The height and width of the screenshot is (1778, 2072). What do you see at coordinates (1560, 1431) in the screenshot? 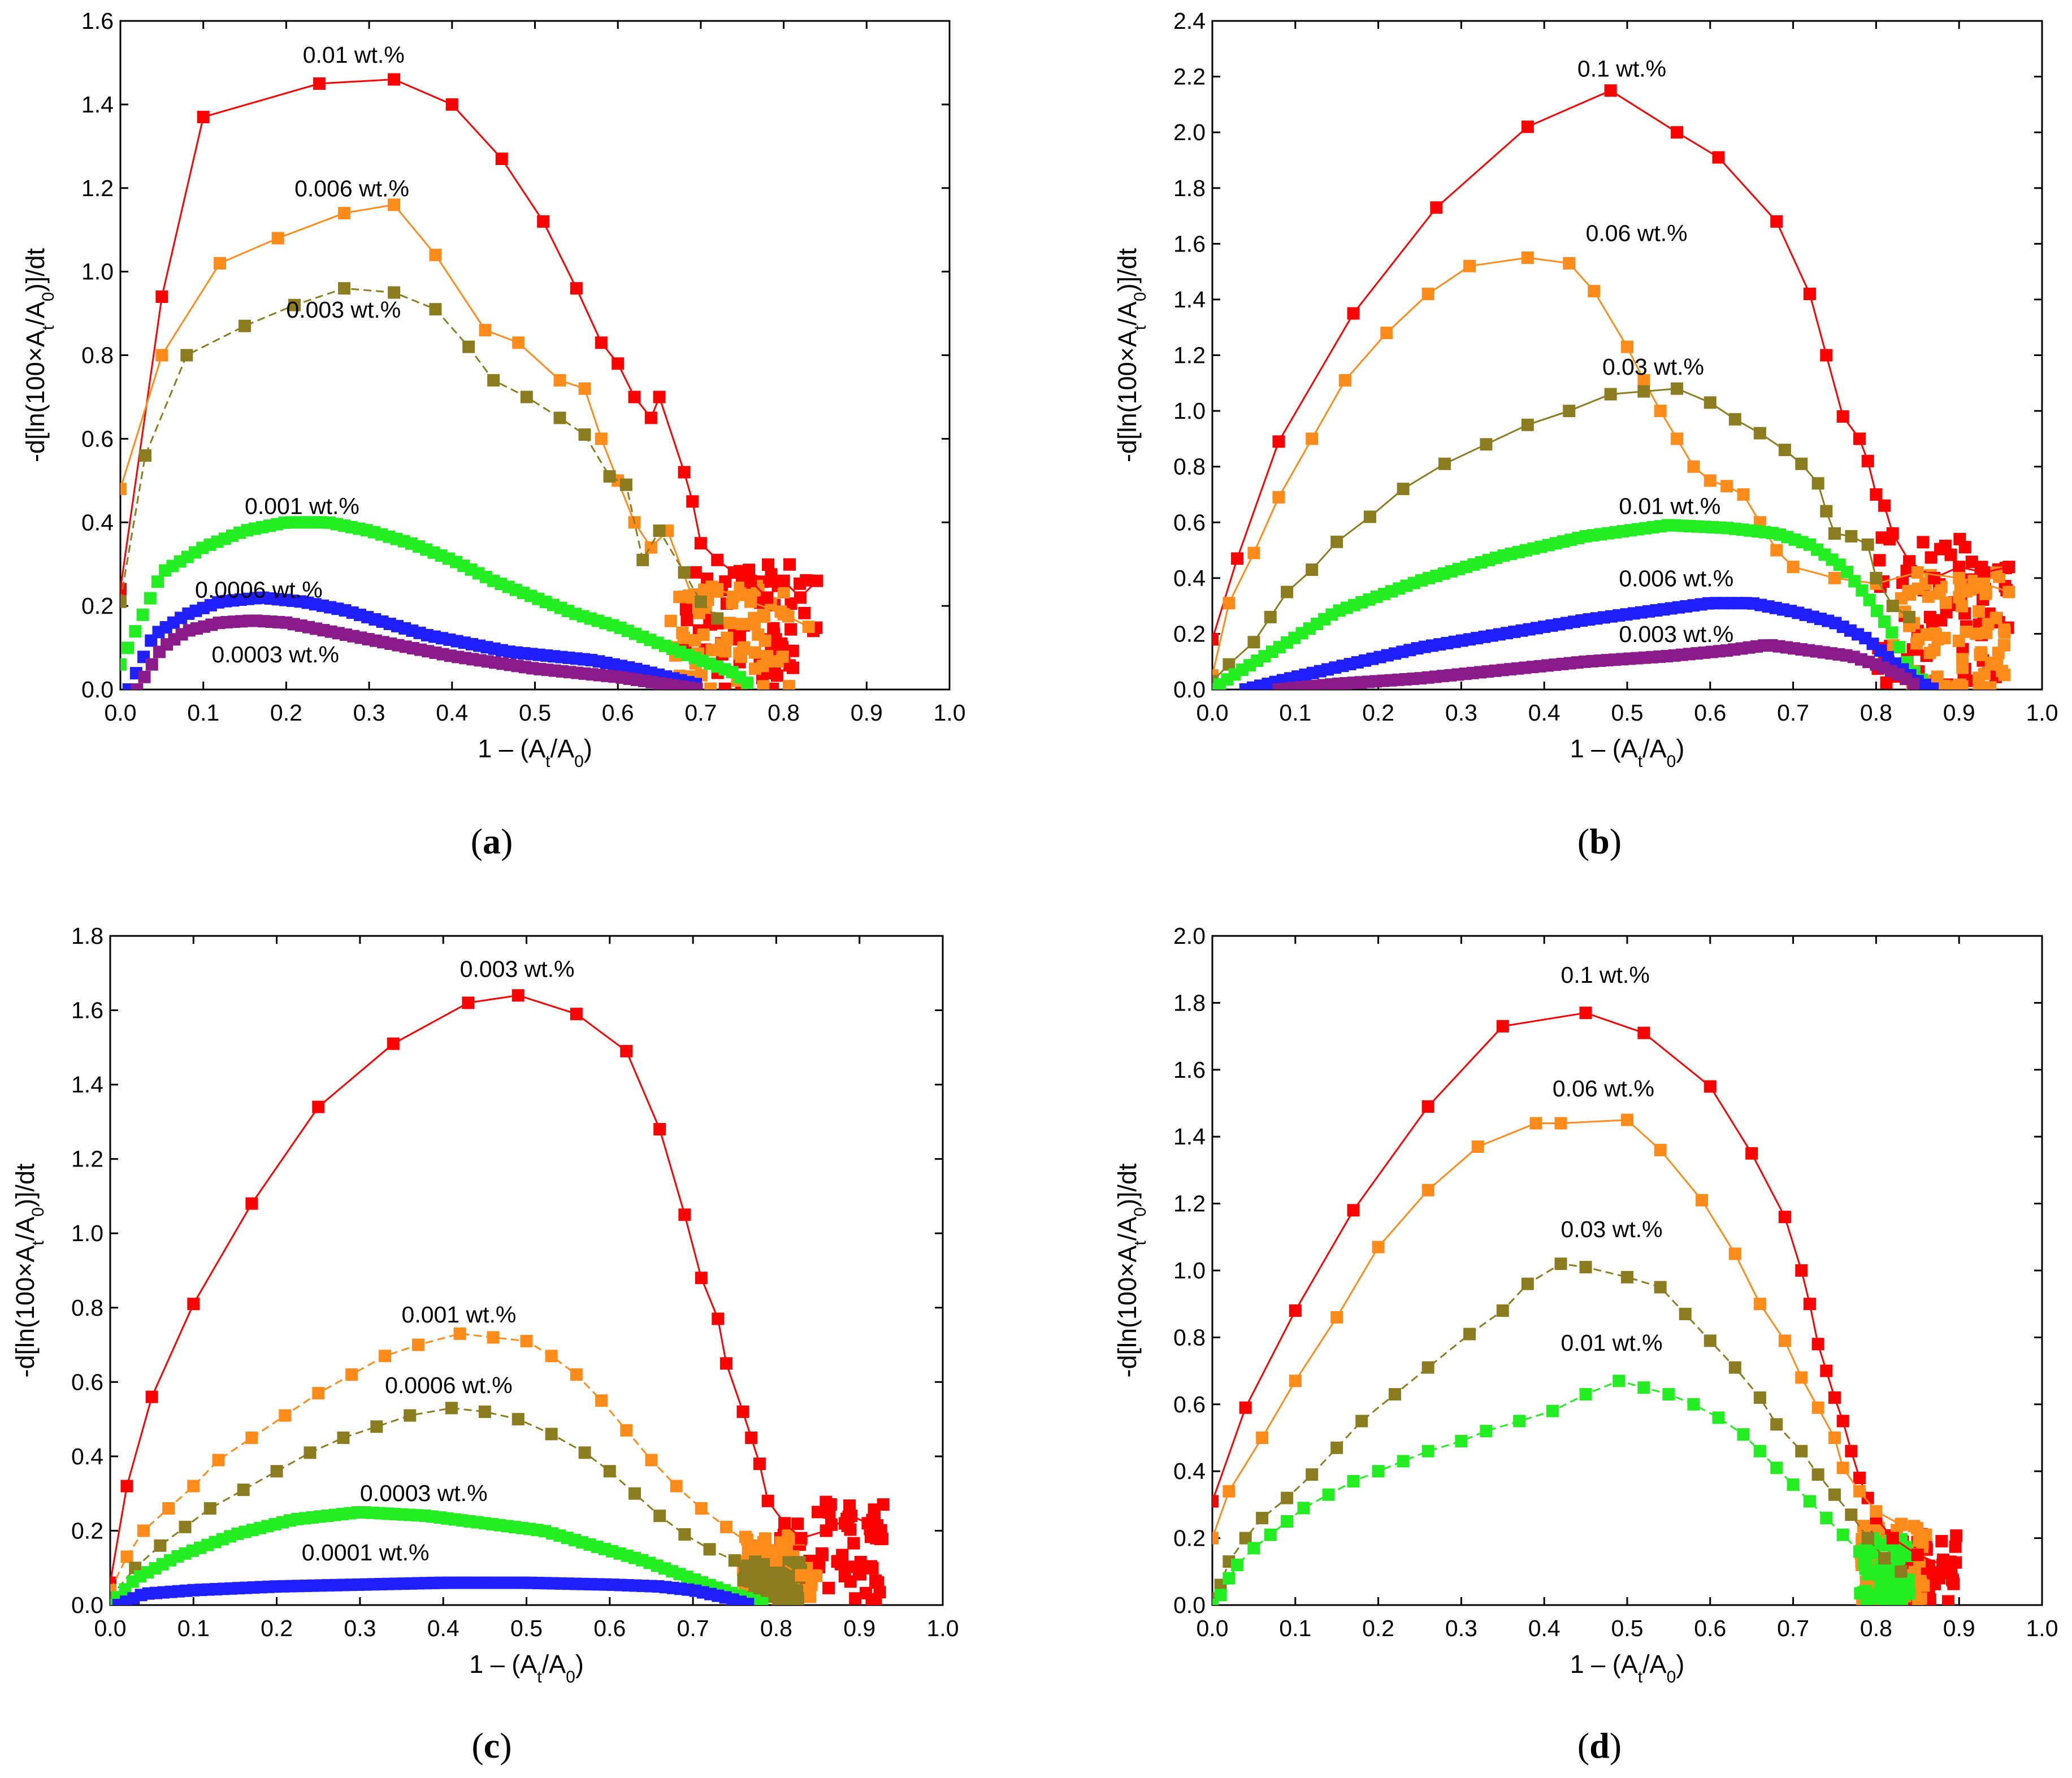
I see `series-olive` at bounding box center [1560, 1431].